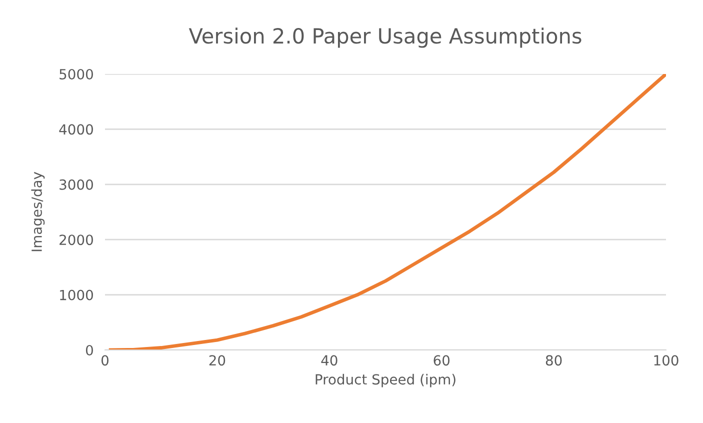 The width and height of the screenshot is (703, 423). What do you see at coordinates (329, 360) in the screenshot?
I see `x-tick-label: 40` at bounding box center [329, 360].